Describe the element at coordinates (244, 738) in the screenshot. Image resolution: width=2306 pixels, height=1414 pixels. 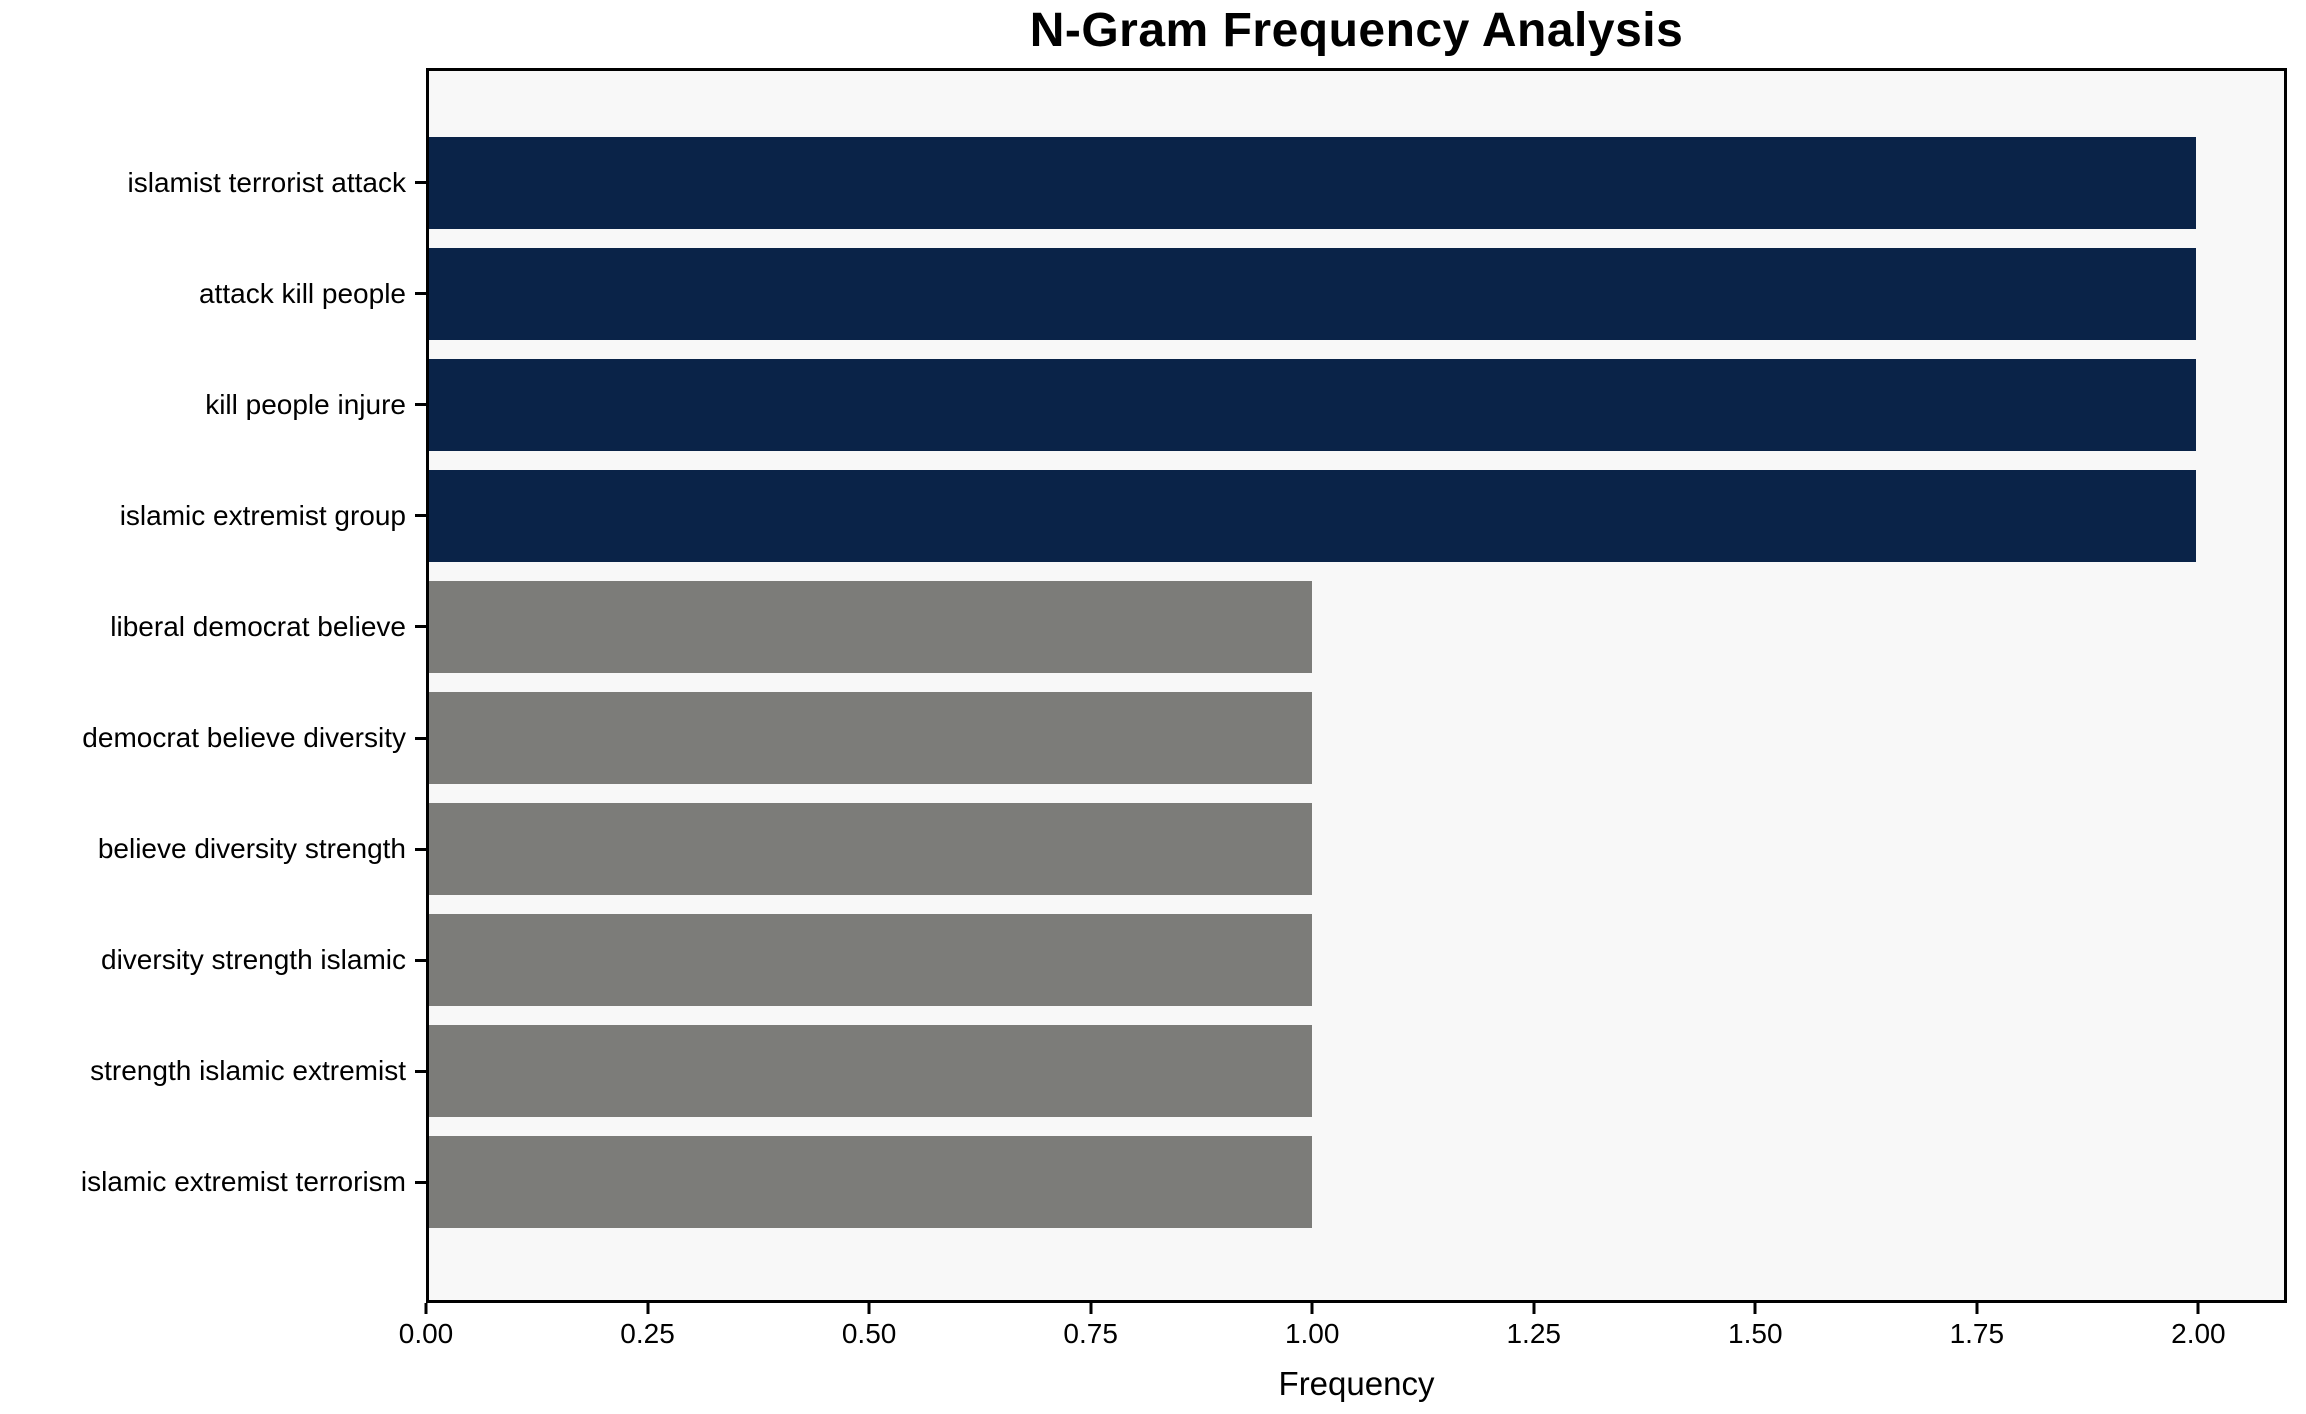
I see `y-axis-label: democrat believe diversity` at that location.